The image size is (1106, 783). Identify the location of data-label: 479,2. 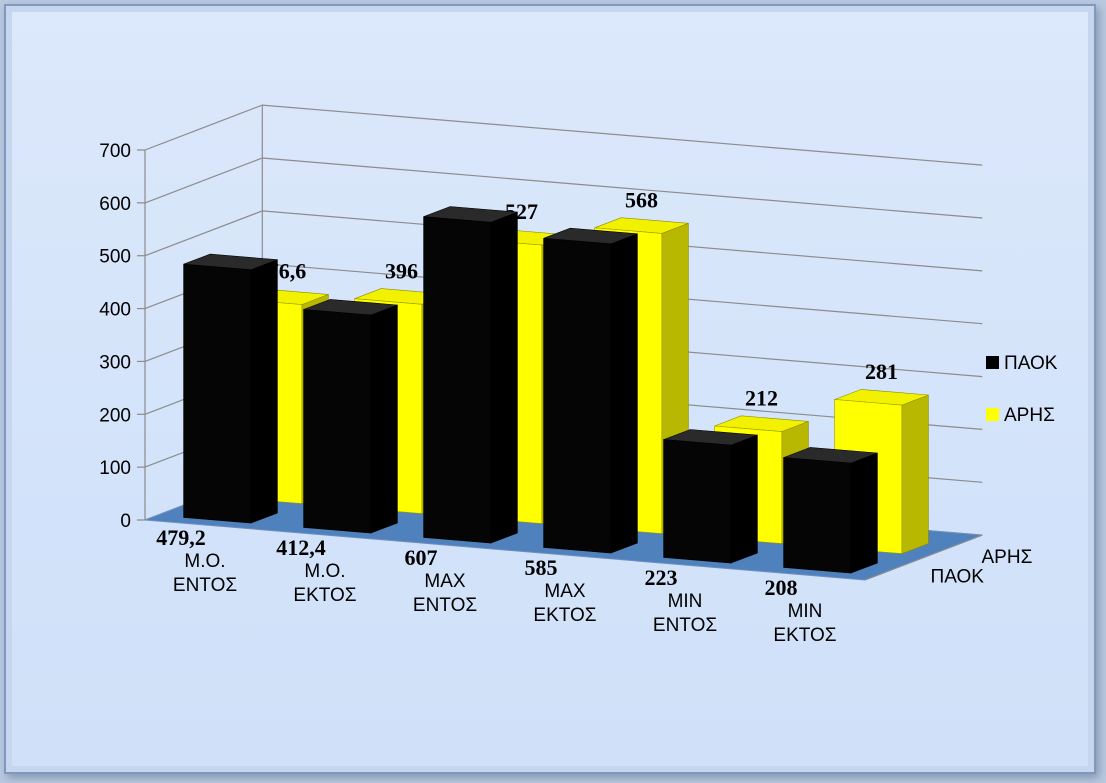
(181, 537).